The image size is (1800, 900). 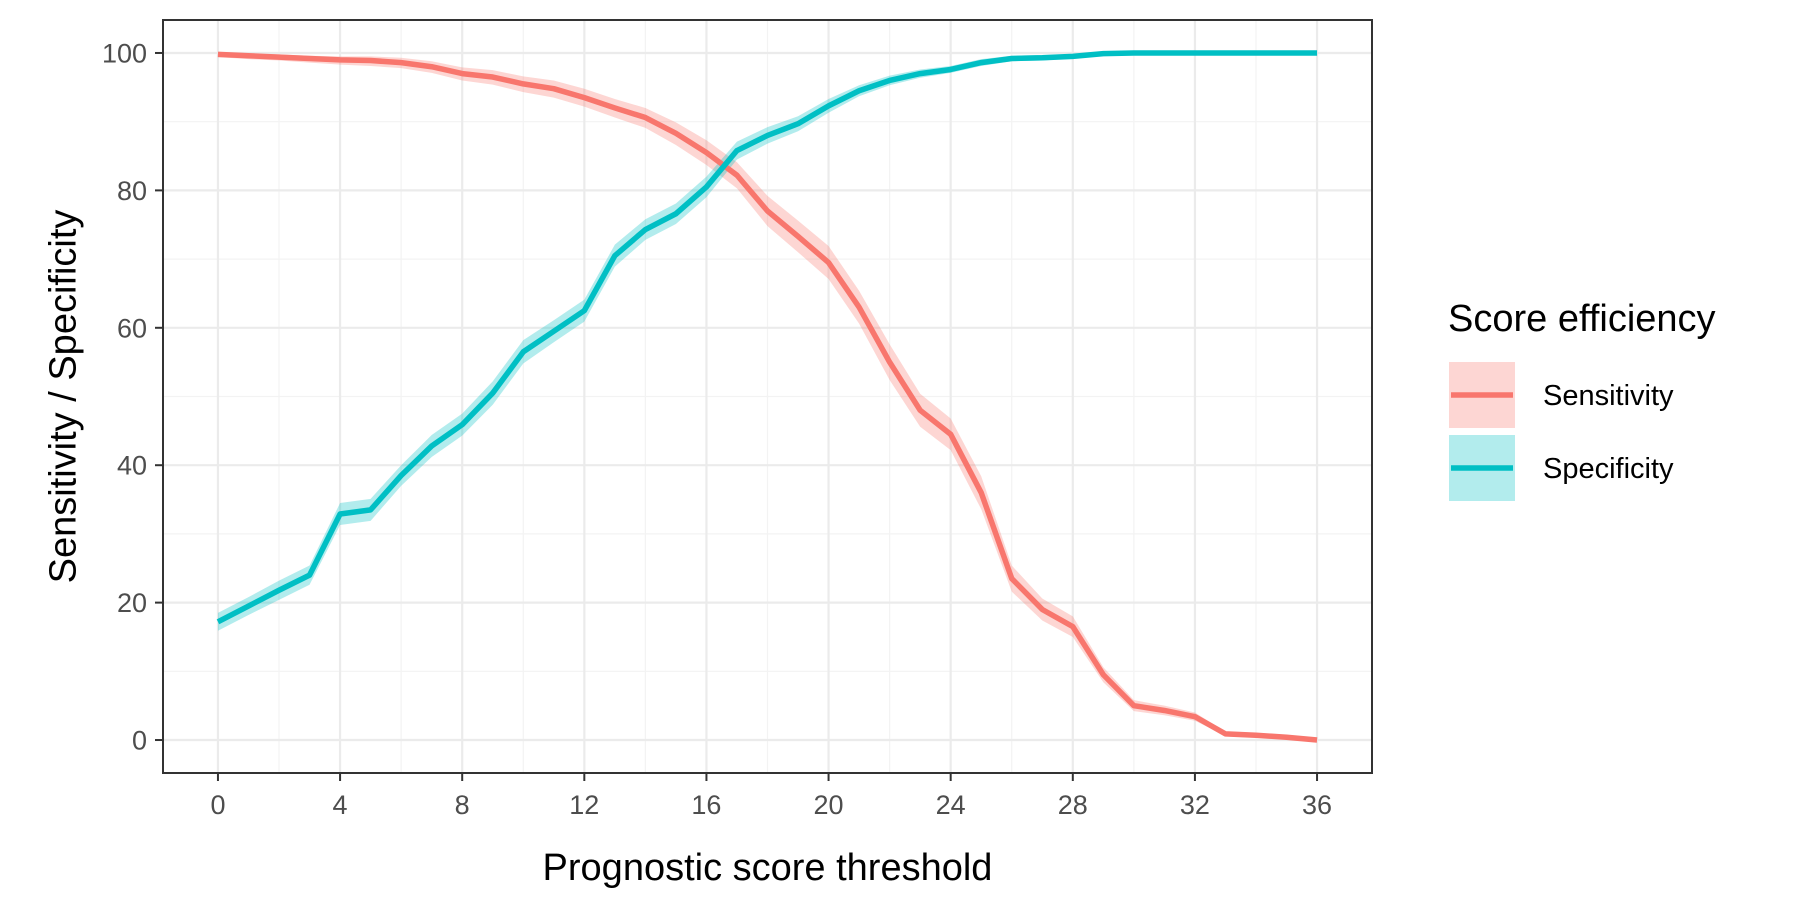 I want to click on legend-label-specificity: Specificity, so click(x=1608, y=469).